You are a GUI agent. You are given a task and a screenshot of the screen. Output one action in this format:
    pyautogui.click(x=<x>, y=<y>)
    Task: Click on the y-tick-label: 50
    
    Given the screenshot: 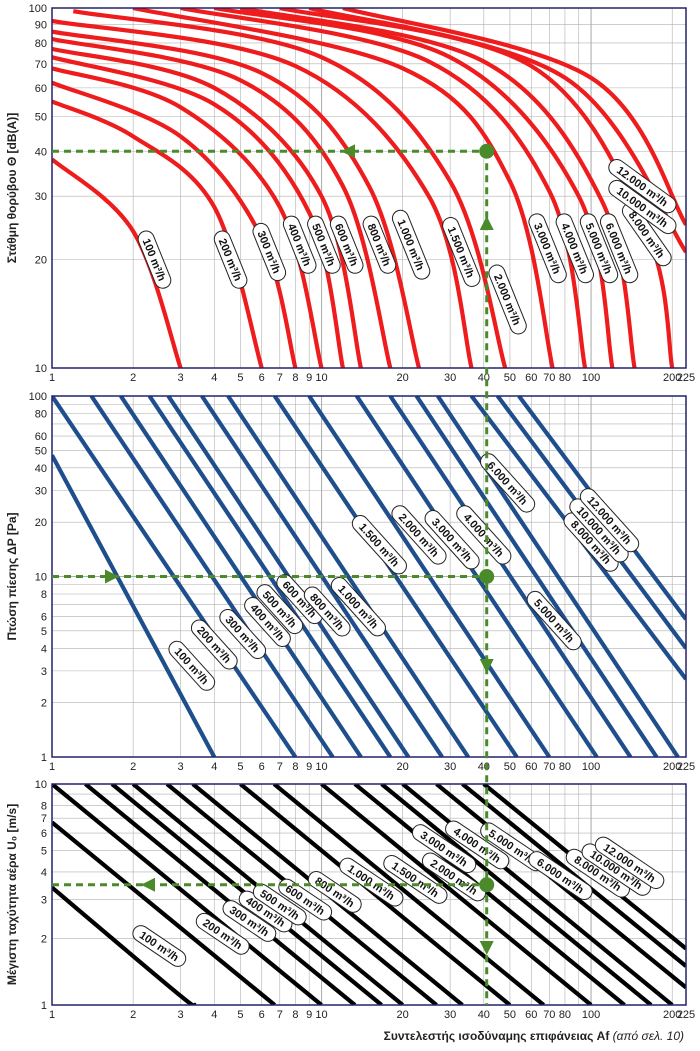 What is the action you would take?
    pyautogui.click(x=41, y=117)
    